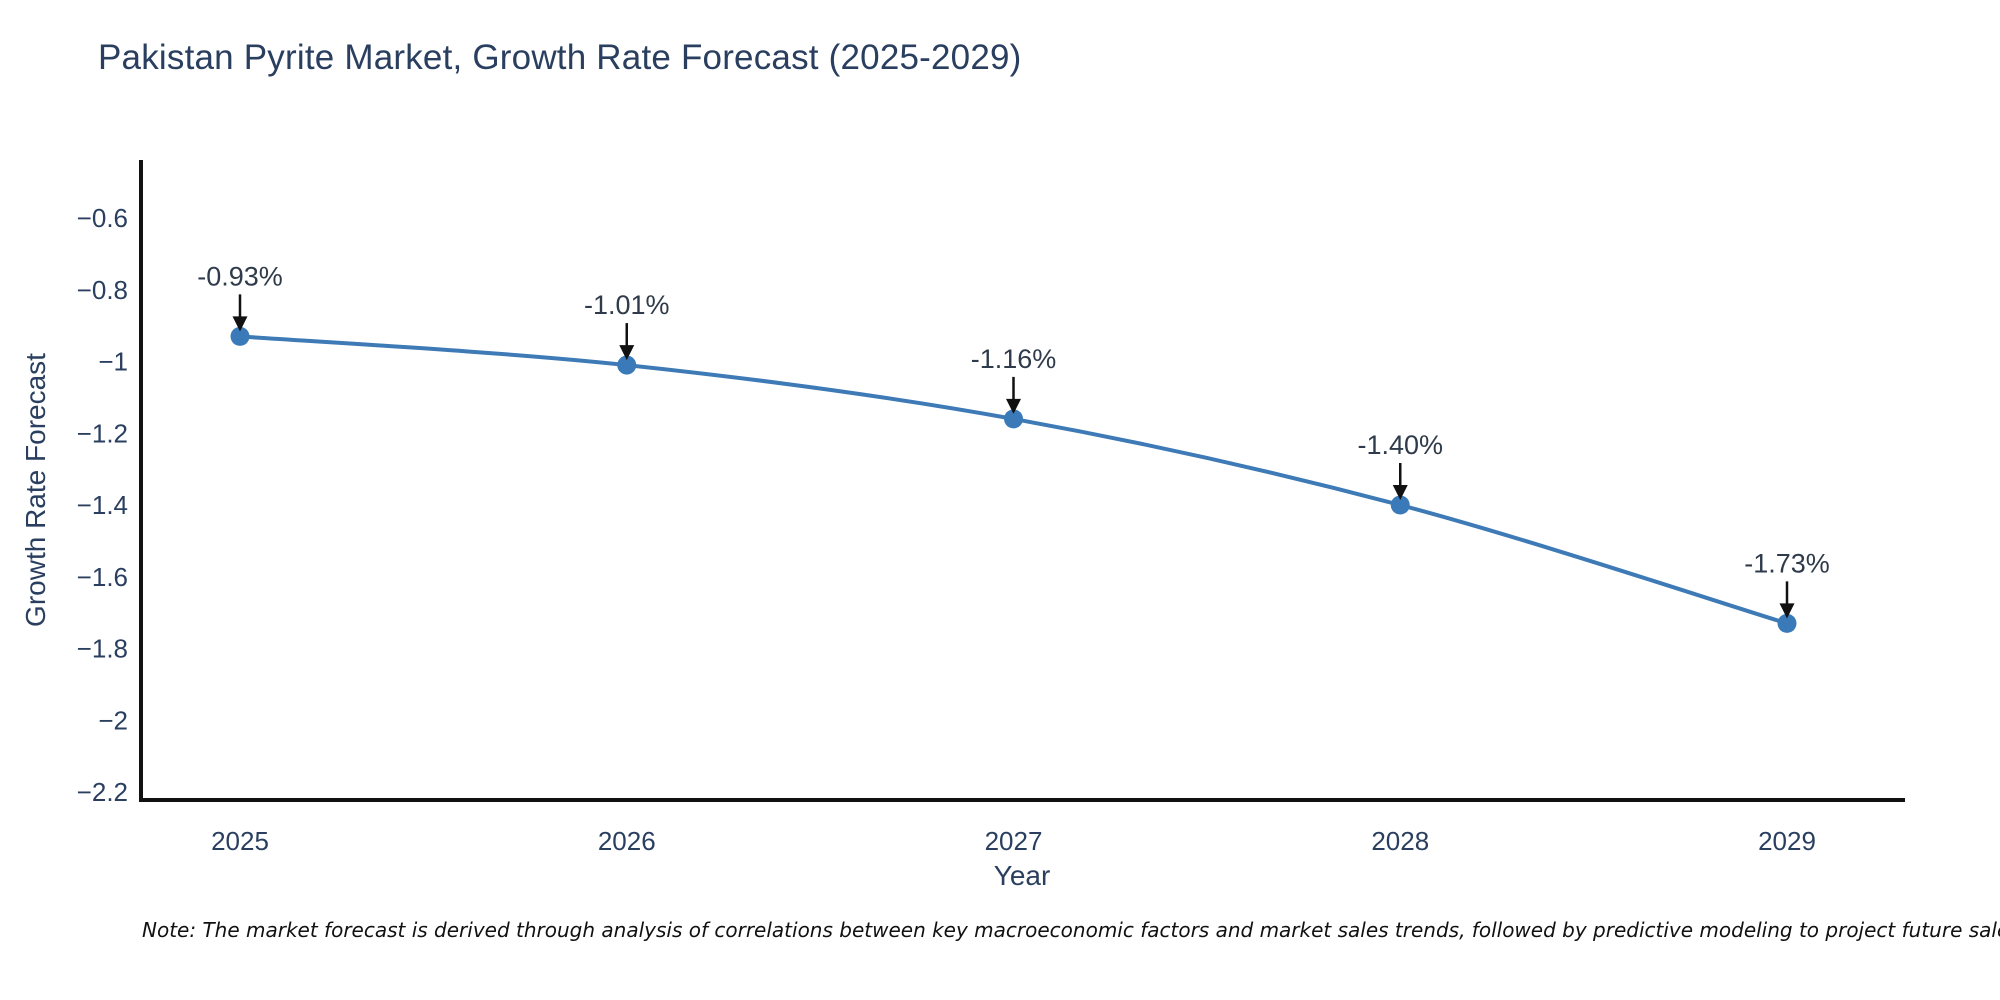 The height and width of the screenshot is (1000, 2000). Describe the element at coordinates (113, 362) in the screenshot. I see `y-tick-label: −1` at that location.